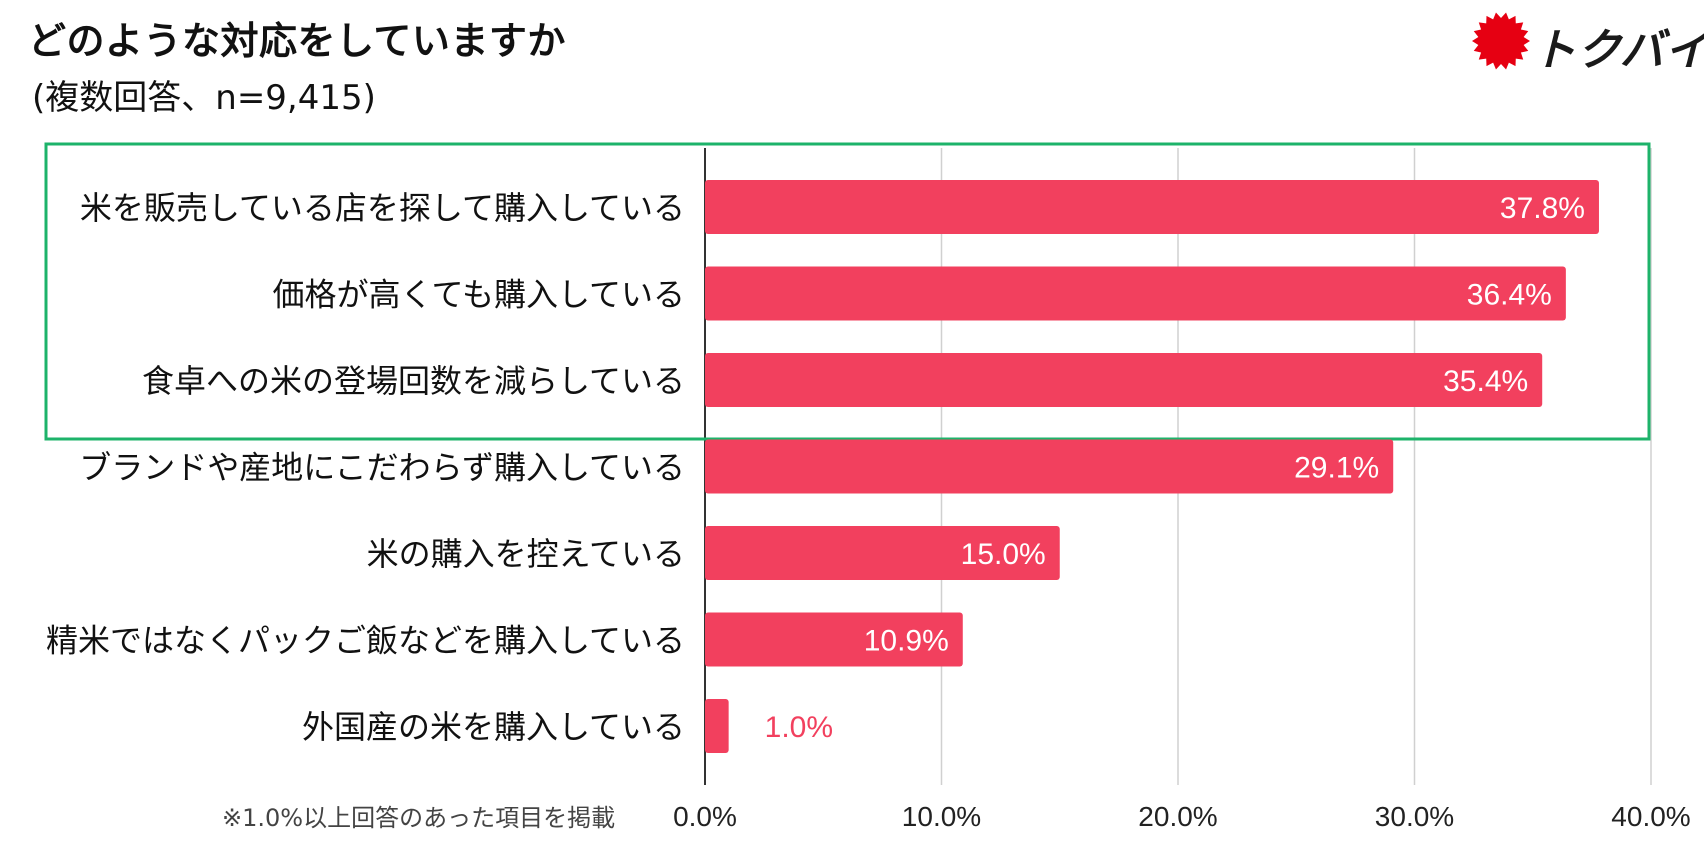 This screenshot has height=844, width=1704. I want to click on data-label: 15.0%, so click(1003, 554).